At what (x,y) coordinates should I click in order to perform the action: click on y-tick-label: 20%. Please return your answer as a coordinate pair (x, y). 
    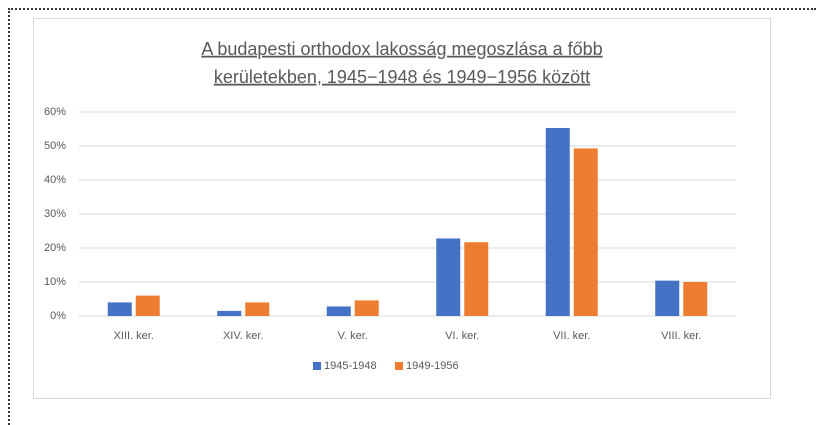
    Looking at the image, I should click on (55, 248).